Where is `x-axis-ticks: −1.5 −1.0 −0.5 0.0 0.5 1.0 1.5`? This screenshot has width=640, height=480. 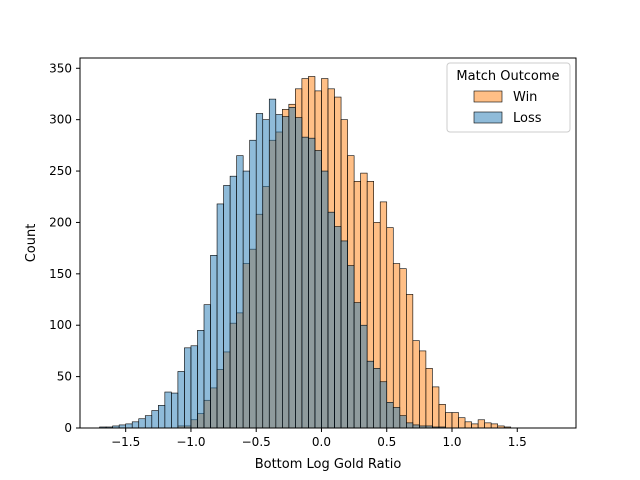
x-axis-ticks: −1.5 −1.0 −0.5 0.0 0.5 1.0 1.5 is located at coordinates (319, 438).